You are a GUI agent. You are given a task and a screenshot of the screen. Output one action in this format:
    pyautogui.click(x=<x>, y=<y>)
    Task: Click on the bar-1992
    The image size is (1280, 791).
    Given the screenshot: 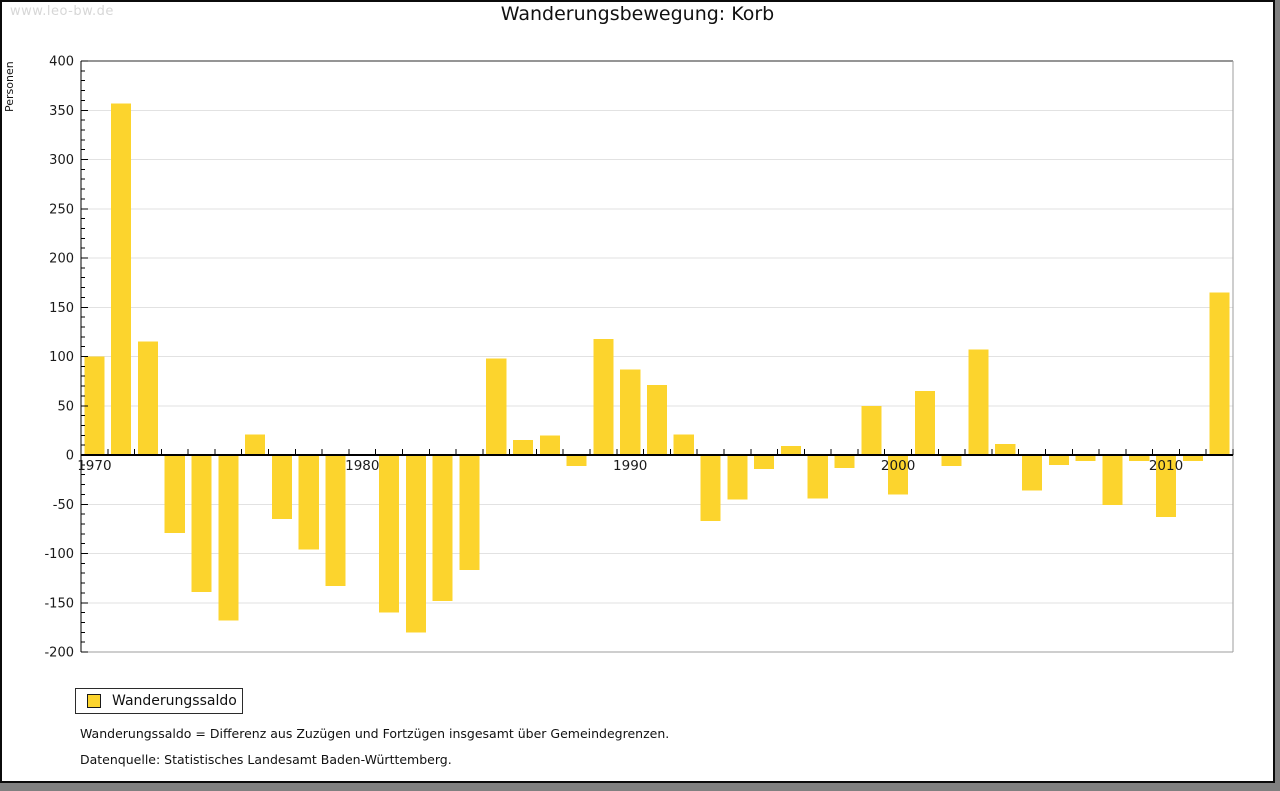 What is the action you would take?
    pyautogui.click(x=683, y=444)
    